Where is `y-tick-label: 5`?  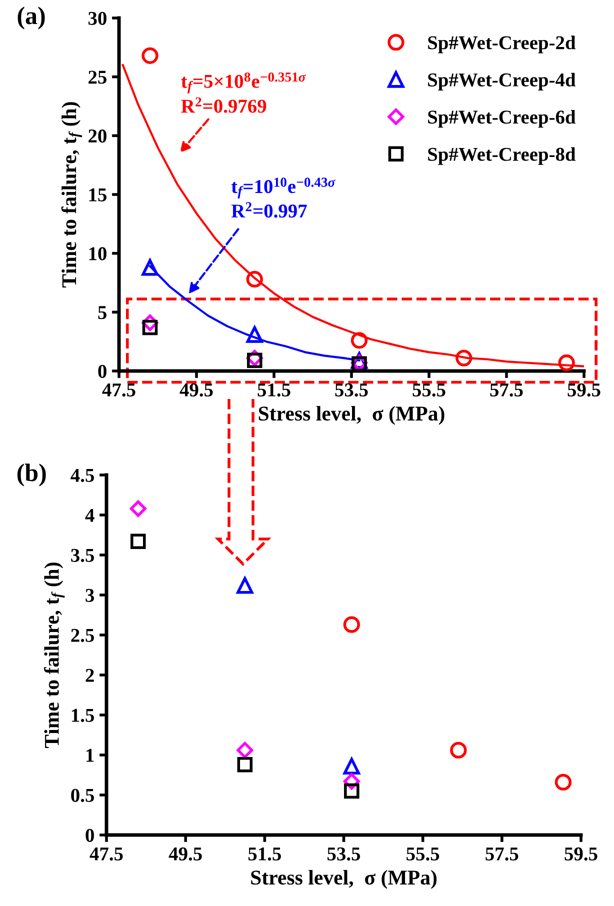
y-tick-label: 5 is located at coordinates (102, 313).